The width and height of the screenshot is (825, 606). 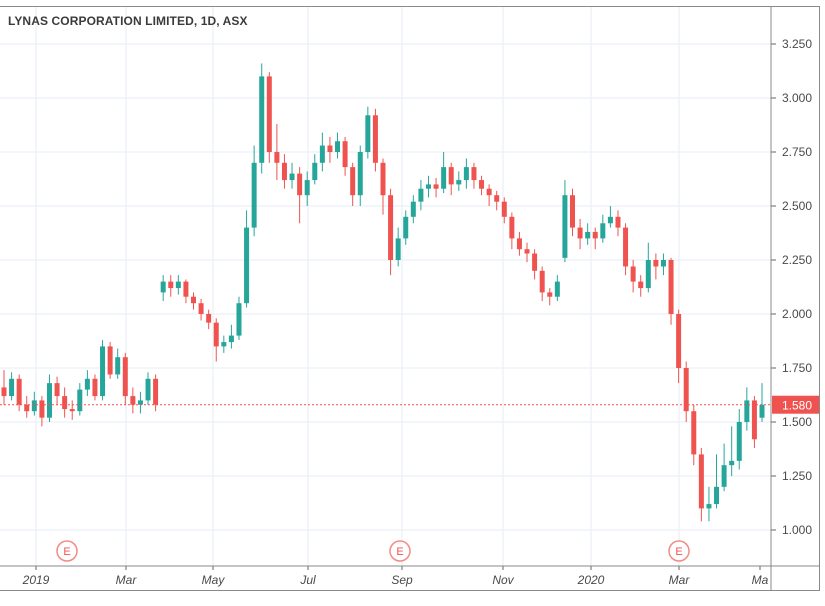 What do you see at coordinates (797, 98) in the screenshot?
I see `price-label: 3.000` at bounding box center [797, 98].